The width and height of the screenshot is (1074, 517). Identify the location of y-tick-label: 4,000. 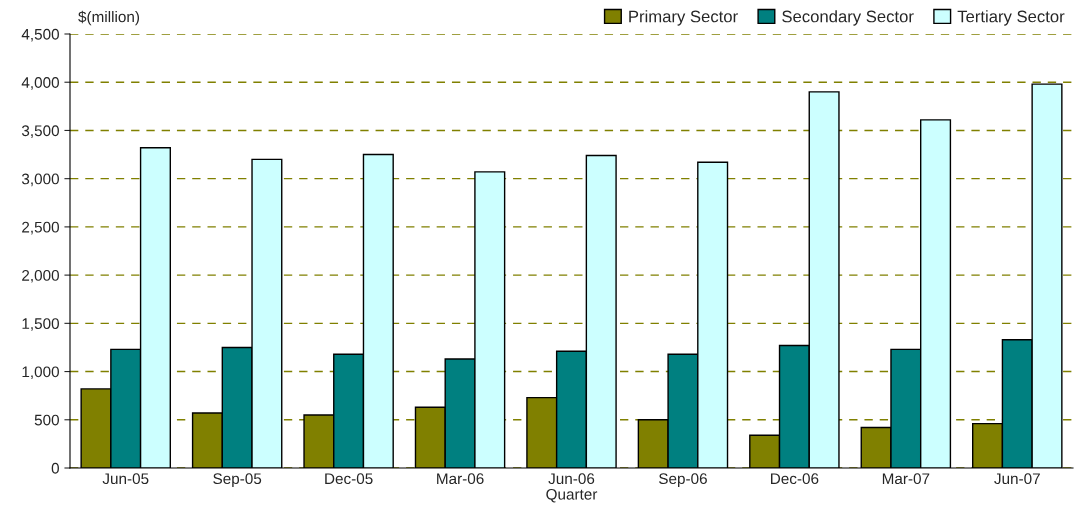
(40, 83).